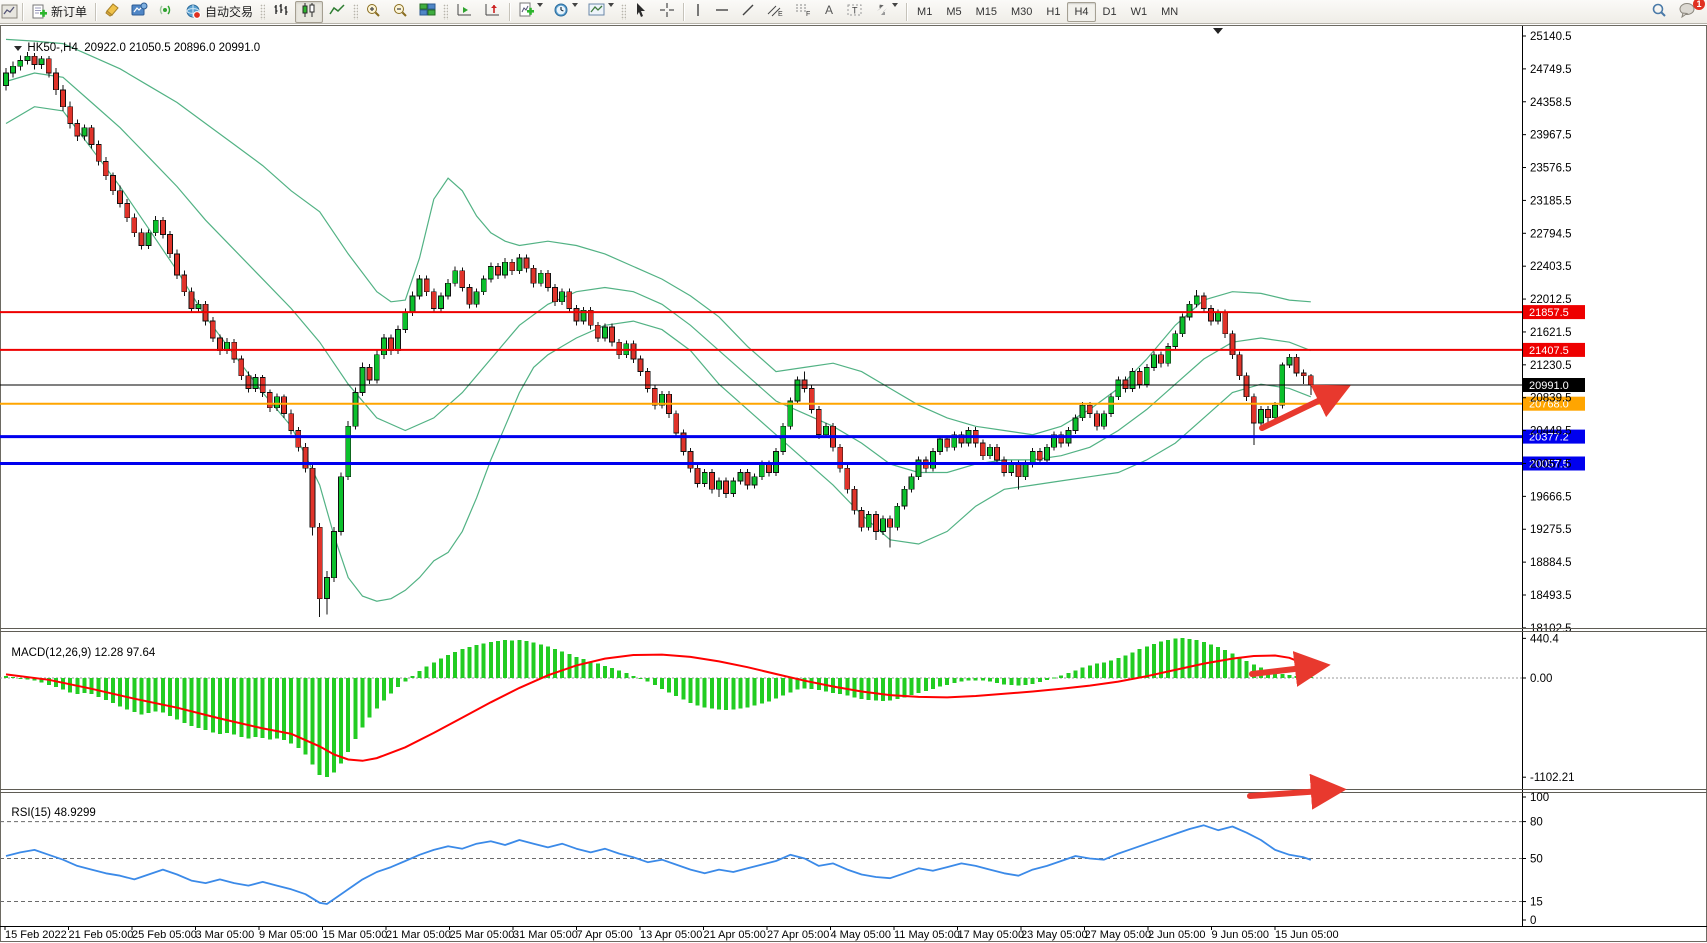 The height and width of the screenshot is (943, 1707). What do you see at coordinates (1170, 11) in the screenshot?
I see `tab-timeframe-mn: MN` at bounding box center [1170, 11].